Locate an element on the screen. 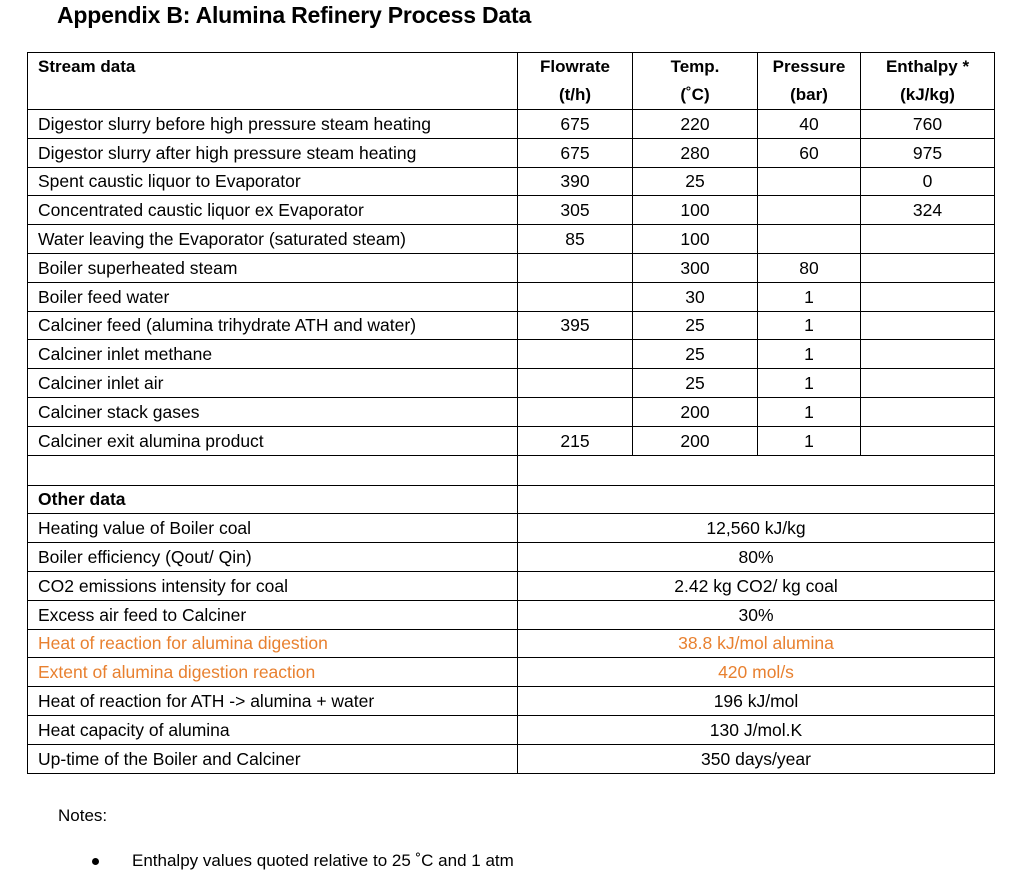 The width and height of the screenshot is (1024, 875). flowrate-cell: 395 is located at coordinates (575, 325).